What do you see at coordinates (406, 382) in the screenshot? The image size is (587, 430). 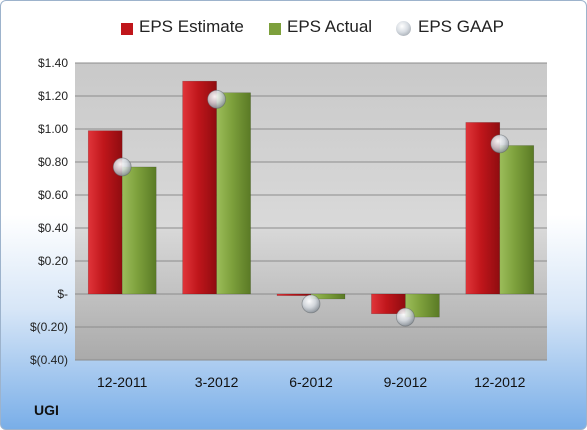 I see `x-tick-label: 9-2012` at bounding box center [406, 382].